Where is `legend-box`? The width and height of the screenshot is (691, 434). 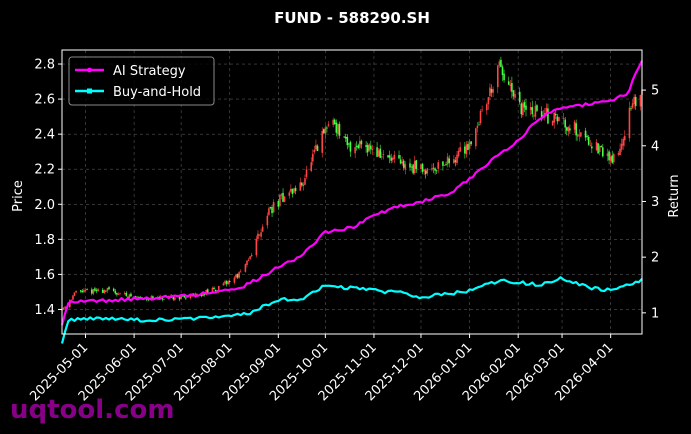
legend-box is located at coordinates (141, 81).